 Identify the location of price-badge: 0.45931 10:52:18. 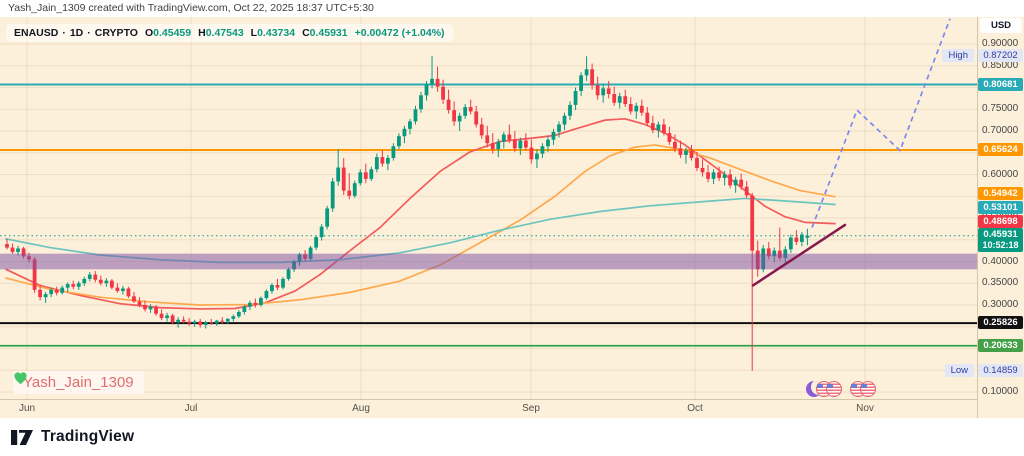
(1000, 239).